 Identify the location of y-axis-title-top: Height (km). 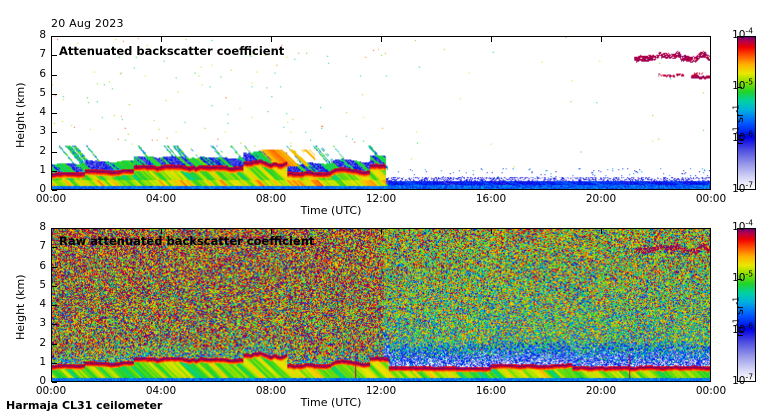
(20, 115).